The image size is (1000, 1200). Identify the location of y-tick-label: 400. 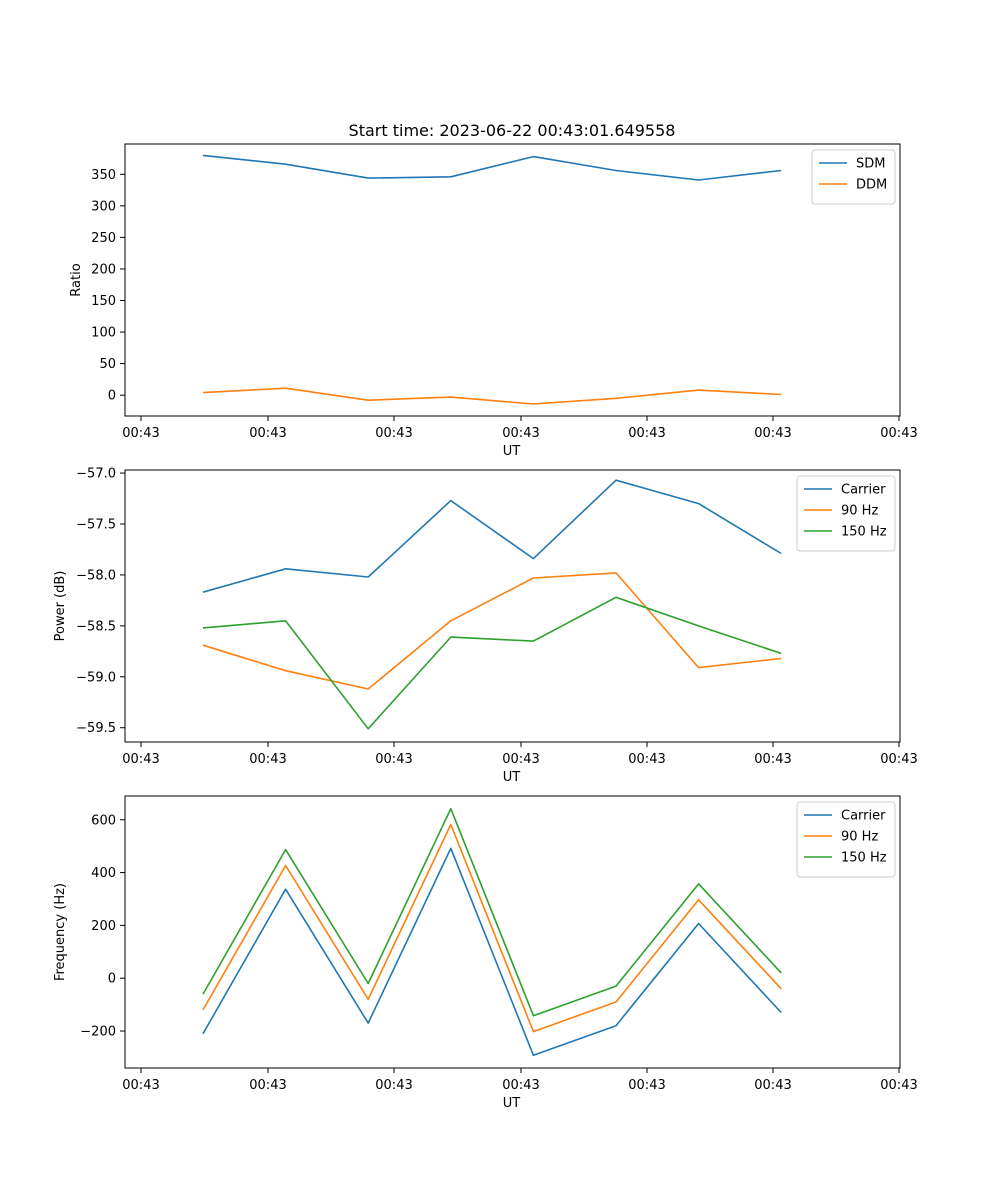
(103, 873).